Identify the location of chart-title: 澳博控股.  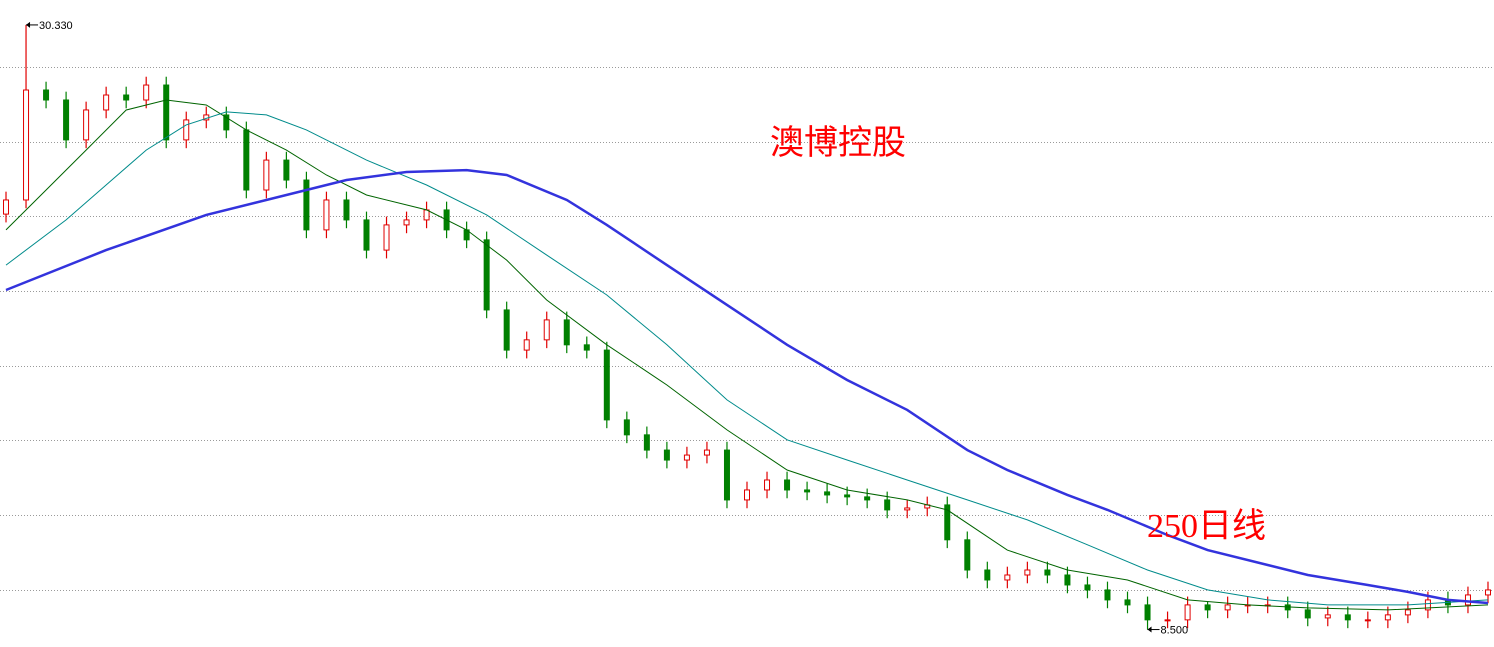
(838, 143).